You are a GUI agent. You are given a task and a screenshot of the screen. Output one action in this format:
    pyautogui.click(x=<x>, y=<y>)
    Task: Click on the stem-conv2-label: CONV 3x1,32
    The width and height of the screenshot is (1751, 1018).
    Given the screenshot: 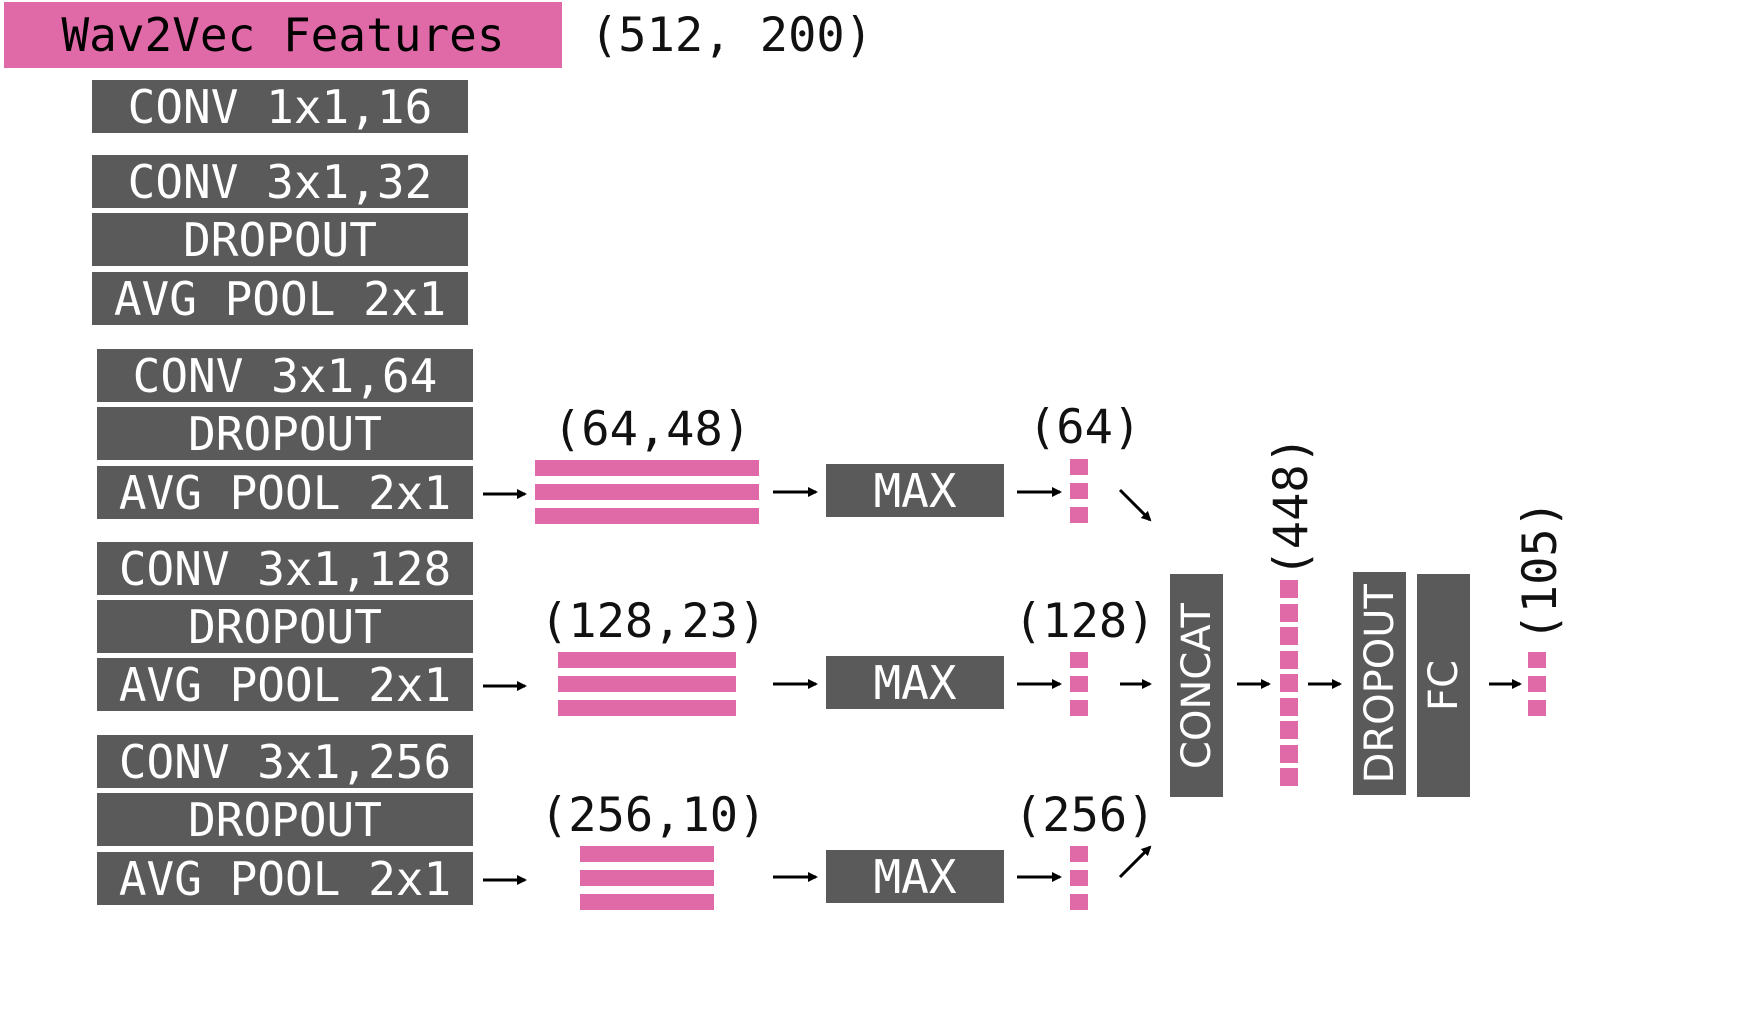 What is the action you would take?
    pyautogui.click(x=280, y=181)
    